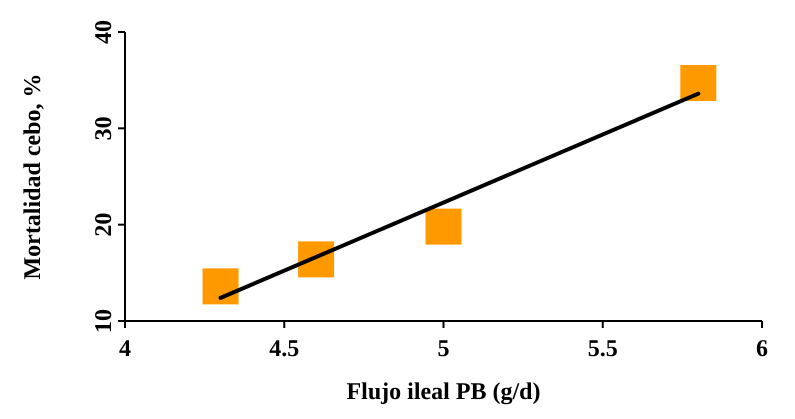 The width and height of the screenshot is (795, 419). What do you see at coordinates (762, 349) in the screenshot?
I see `x-tick-label: 6` at bounding box center [762, 349].